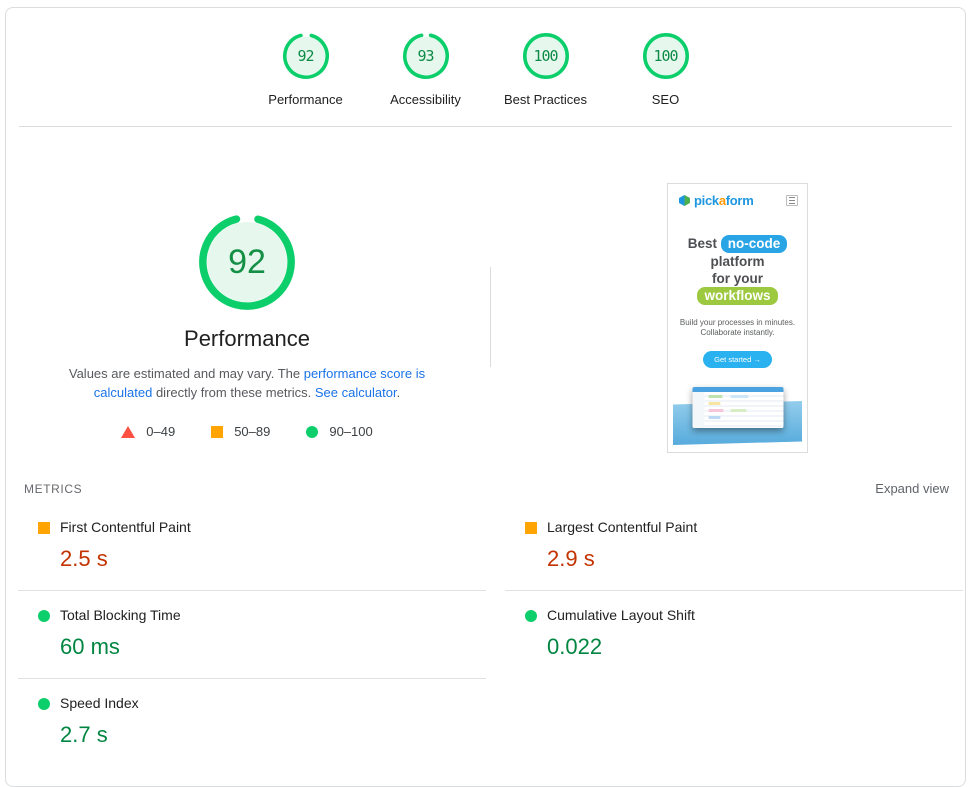 This screenshot has width=978, height=787. I want to click on see-calculator-link: See calculator, so click(355, 392).